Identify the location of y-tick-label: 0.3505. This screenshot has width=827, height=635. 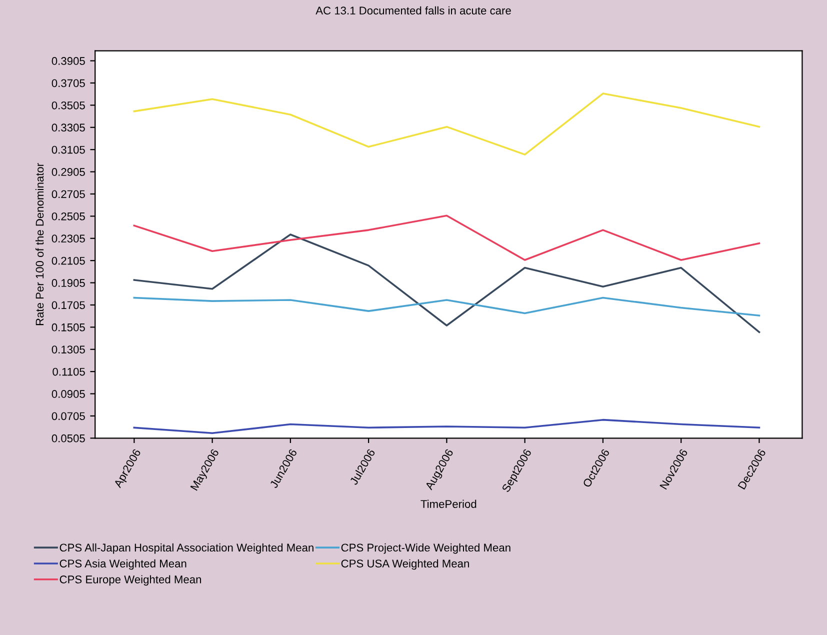
(68, 105).